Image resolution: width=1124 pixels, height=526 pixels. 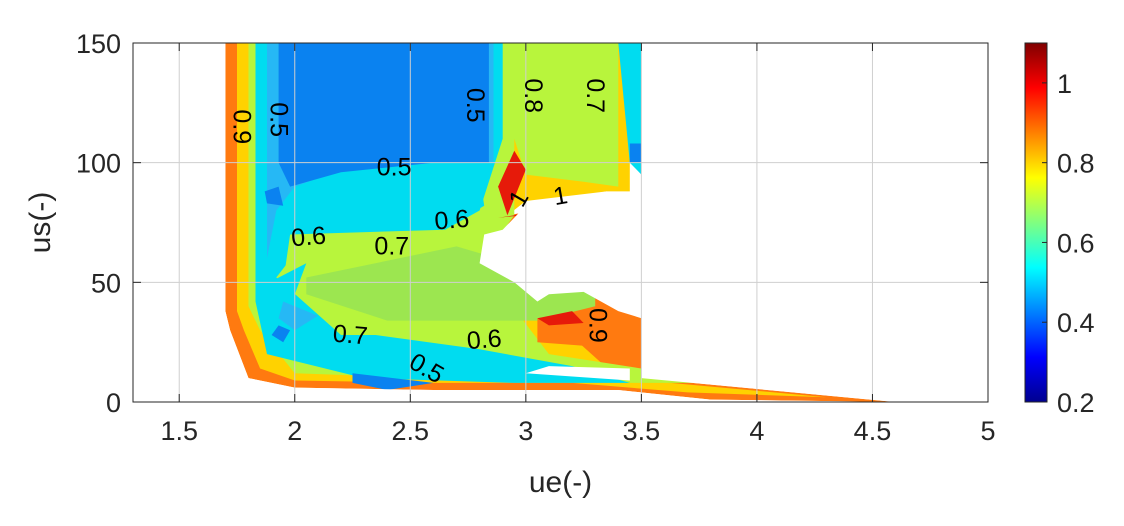 What do you see at coordinates (98, 164) in the screenshot?
I see `y-tick-label: 100` at bounding box center [98, 164].